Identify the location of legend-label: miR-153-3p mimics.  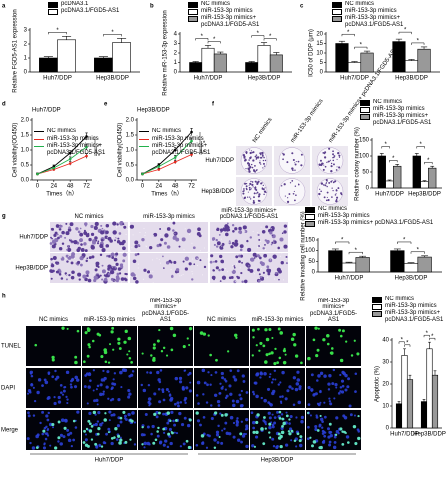
(371, 11).